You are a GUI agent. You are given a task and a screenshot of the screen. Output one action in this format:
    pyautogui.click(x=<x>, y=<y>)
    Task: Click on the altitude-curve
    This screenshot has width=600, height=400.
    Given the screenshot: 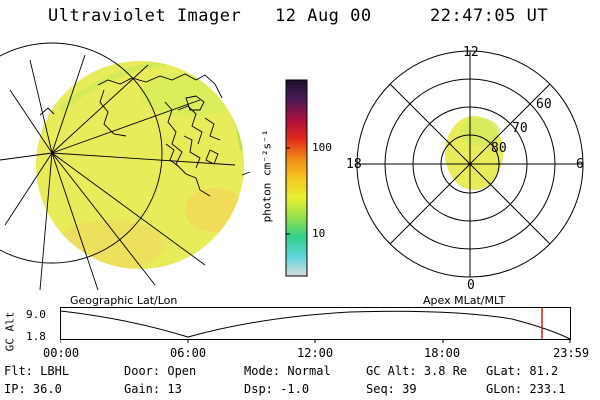 What is the action you would take?
    pyautogui.click(x=315, y=325)
    